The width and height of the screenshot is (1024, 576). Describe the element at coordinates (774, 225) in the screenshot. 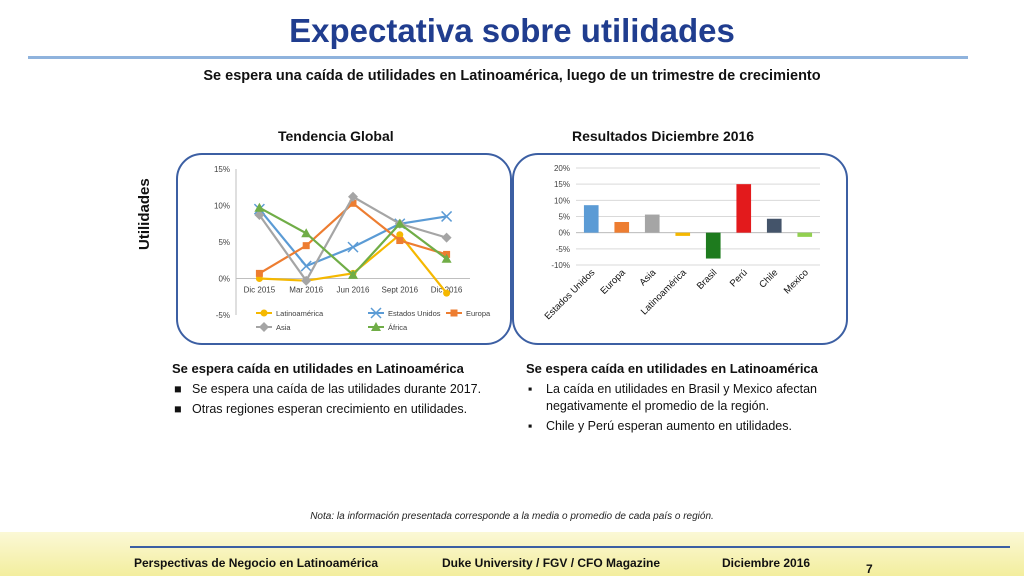

I see `bar-Chile` at that location.